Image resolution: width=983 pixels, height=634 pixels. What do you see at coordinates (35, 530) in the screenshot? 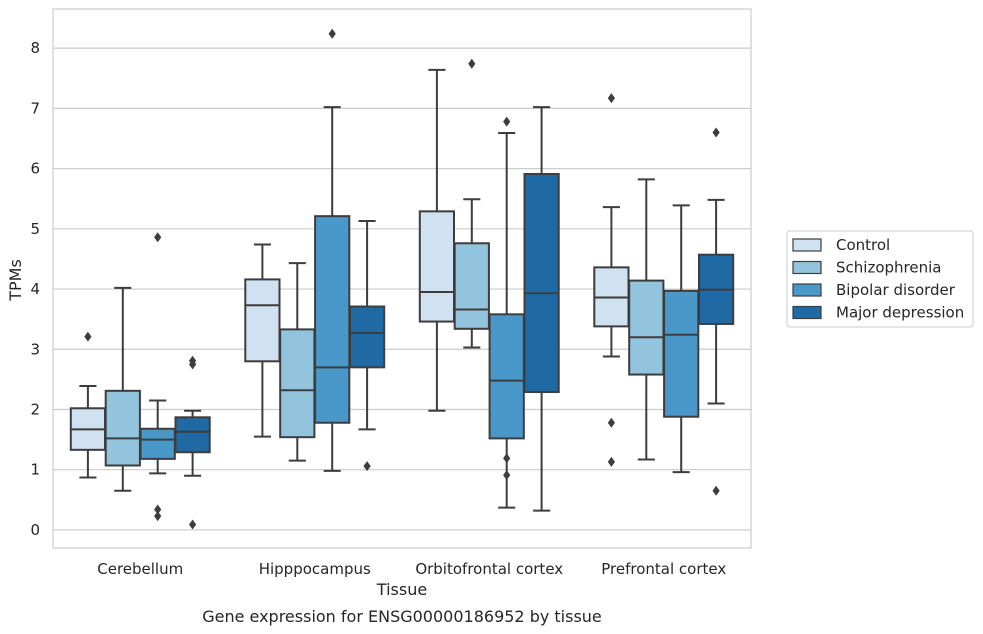
I see `y-tick-label: 0` at bounding box center [35, 530].